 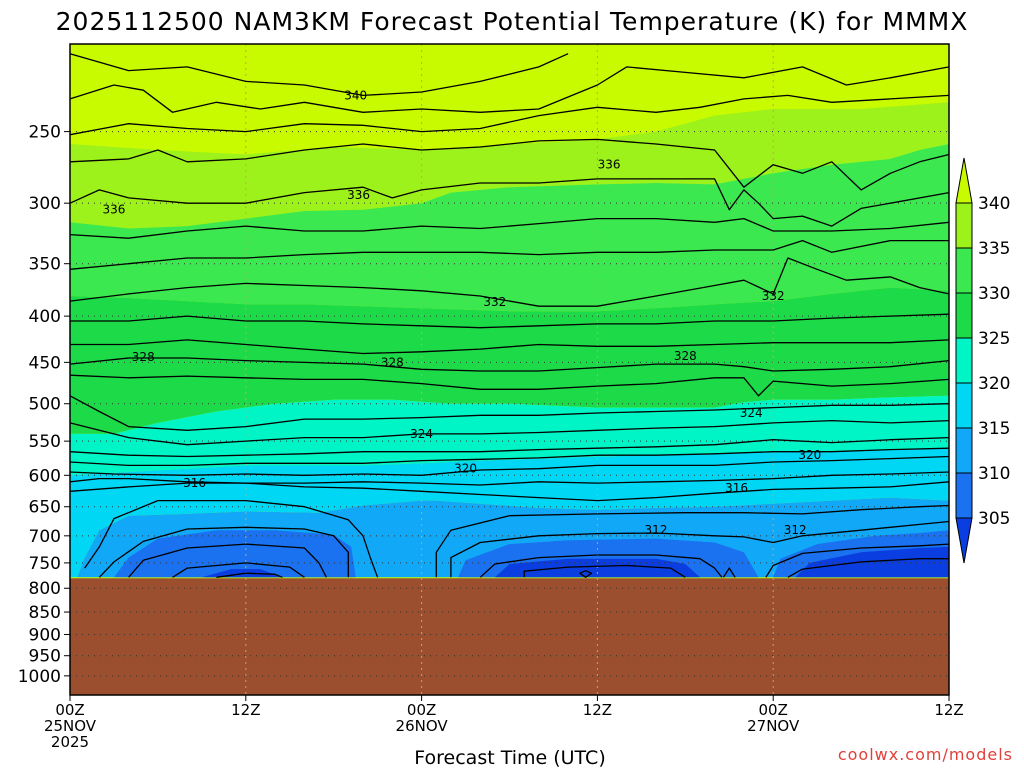 I want to click on y-tick-label: 850, so click(x=45, y=613).